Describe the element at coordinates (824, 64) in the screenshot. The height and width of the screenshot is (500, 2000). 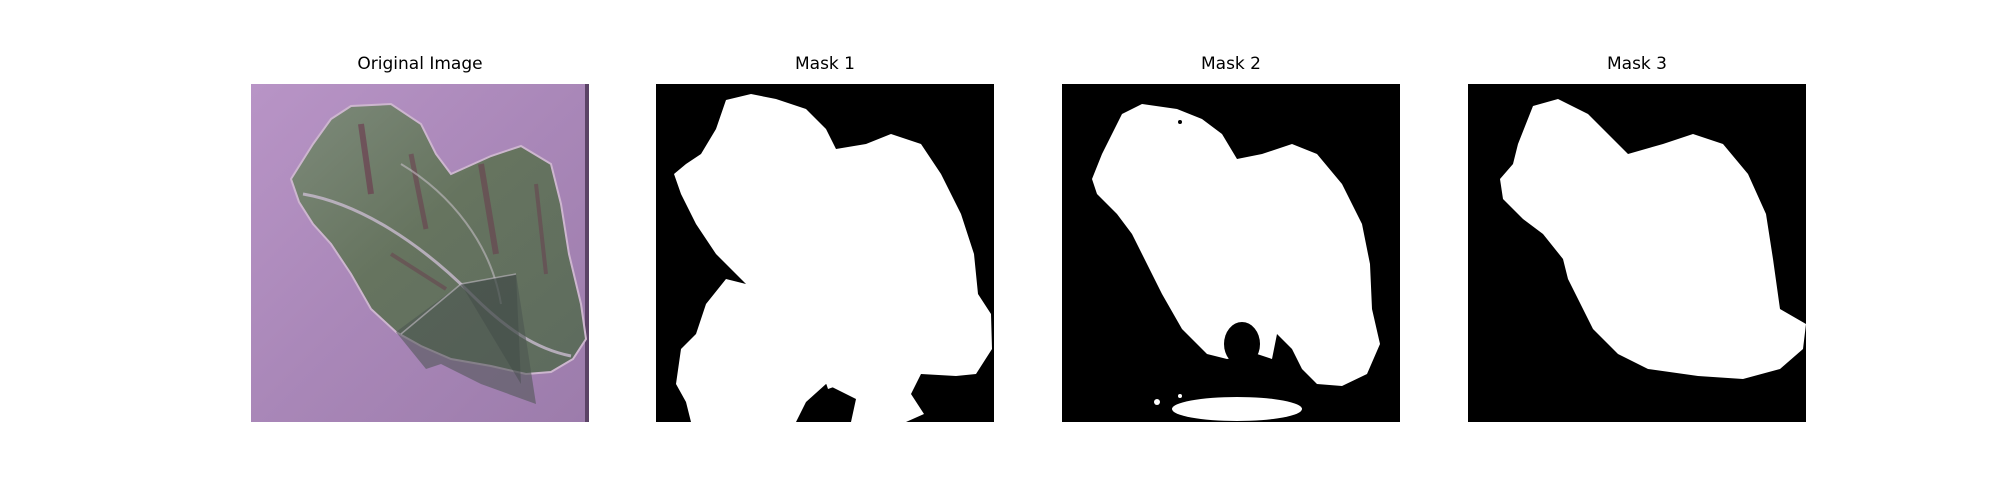
I see `panel-title: Mask 1` at that location.